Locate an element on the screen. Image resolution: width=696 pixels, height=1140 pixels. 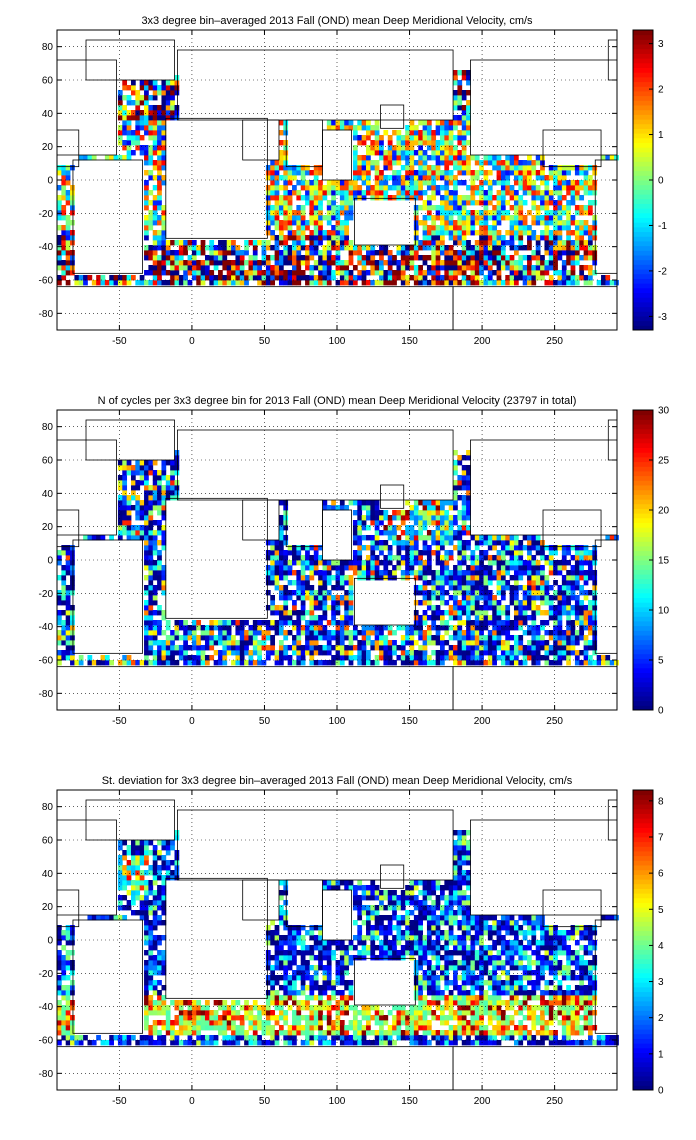
colorbar-tick-label: 25 is located at coordinates (664, 461).